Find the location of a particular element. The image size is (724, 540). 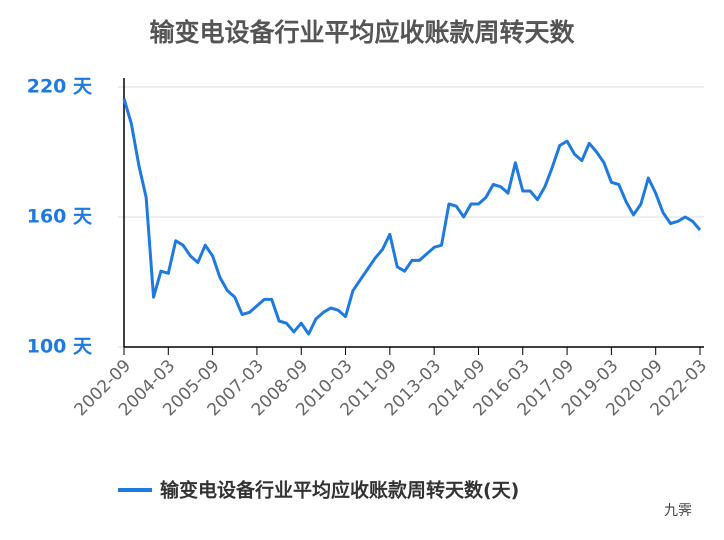

legend-label: 输变电设备行业平均应收账款周转天数(天) is located at coordinates (339, 490).